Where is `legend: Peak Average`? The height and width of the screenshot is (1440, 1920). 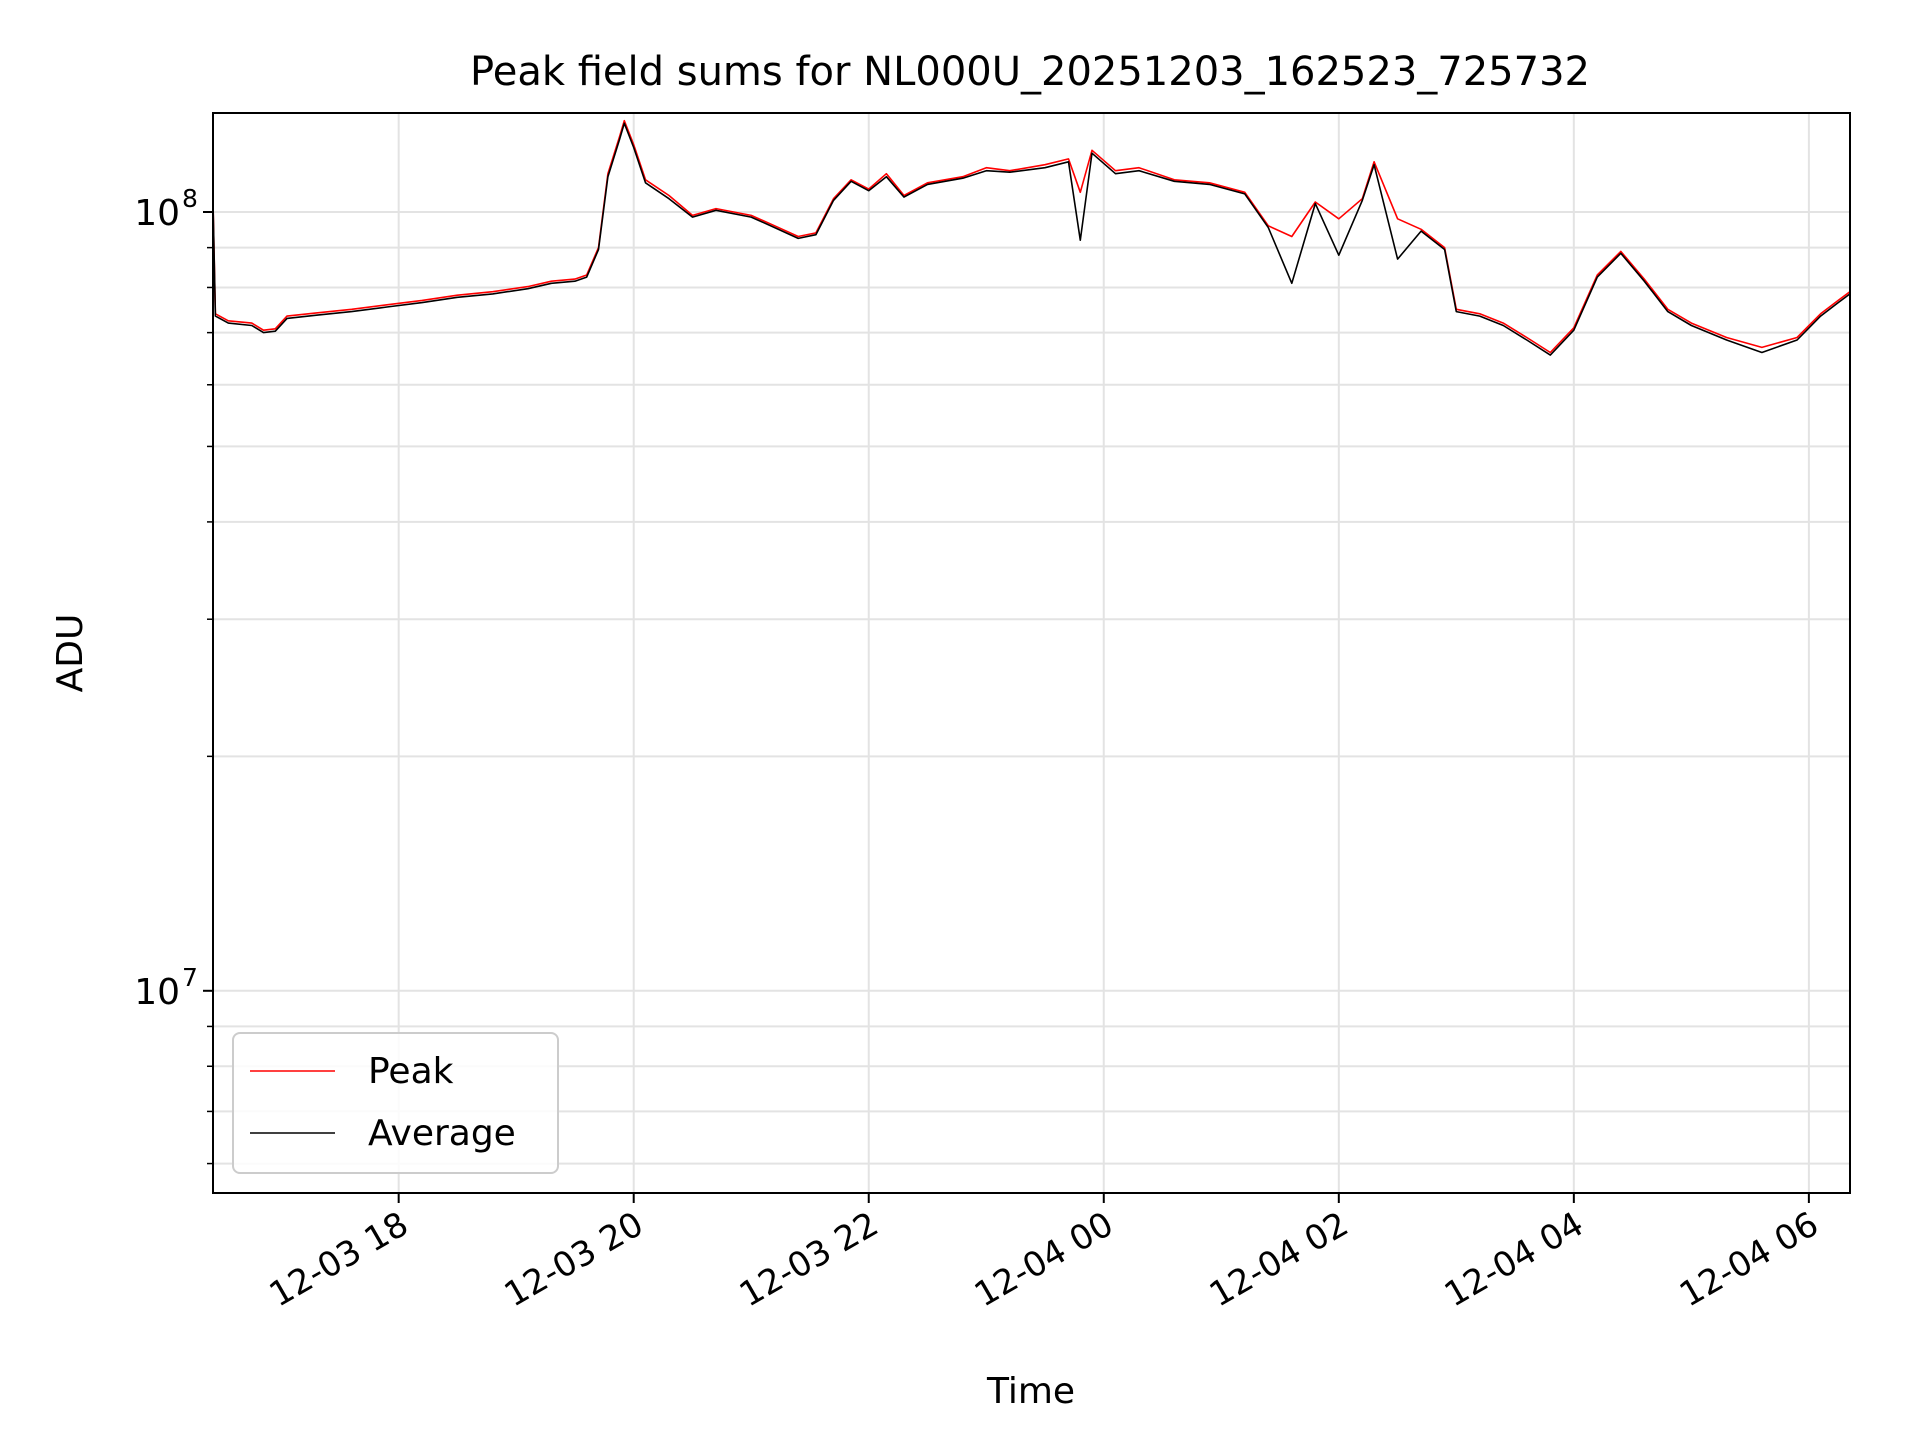 legend: Peak Average is located at coordinates (395, 1103).